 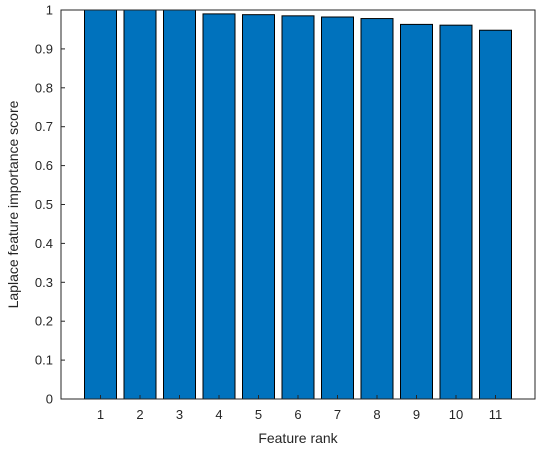 I want to click on y-tick-label: 0.9, so click(x=44, y=48).